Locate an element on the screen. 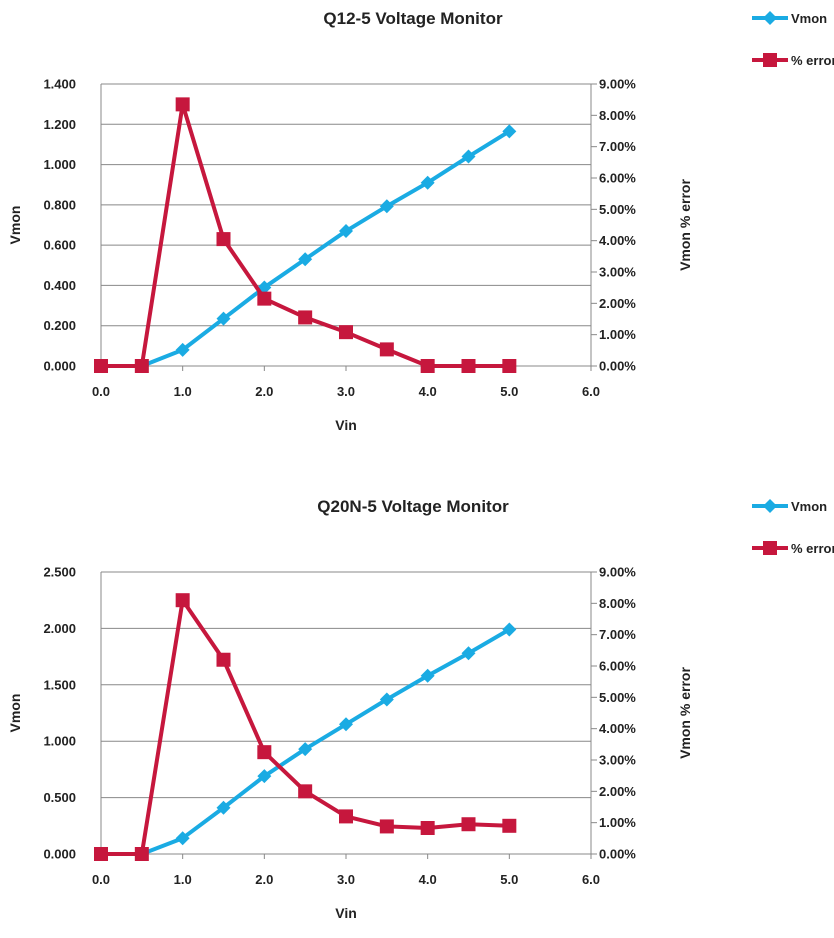 The width and height of the screenshot is (834, 938). chart-1-x-tick-label: 3.0 is located at coordinates (346, 391).